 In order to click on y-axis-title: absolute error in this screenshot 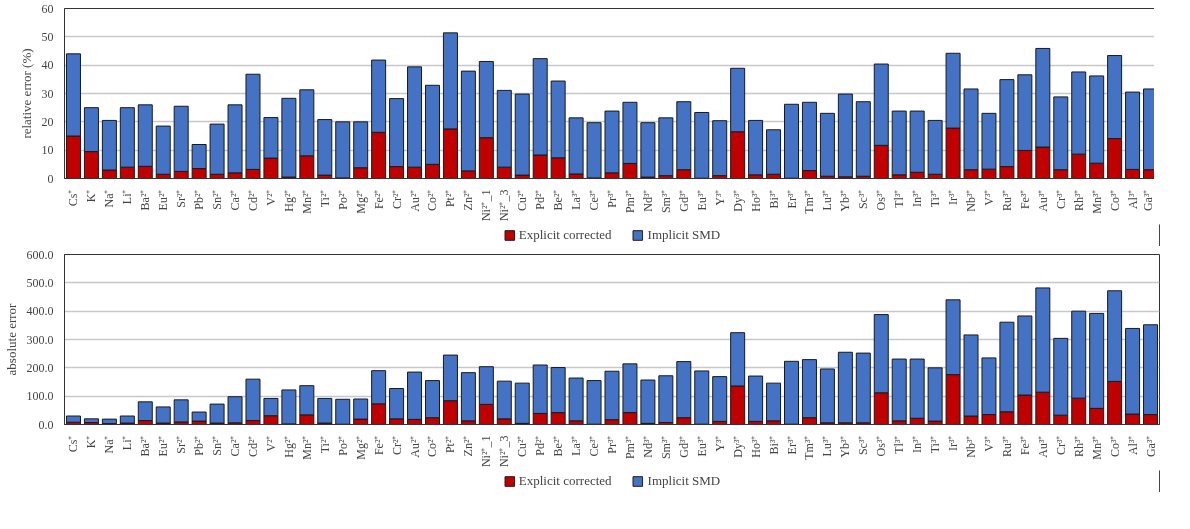, I will do `click(11, 339)`.